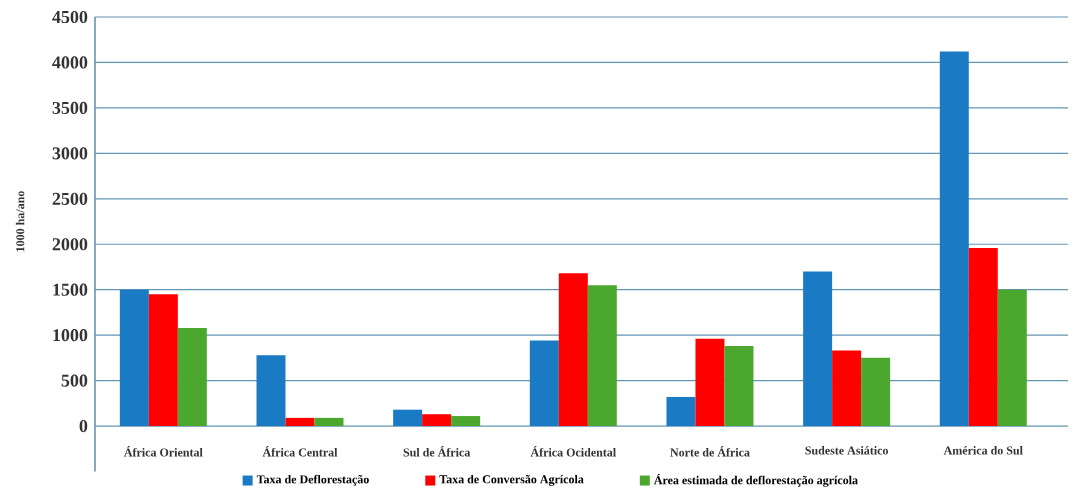 This screenshot has height=493, width=1075. What do you see at coordinates (511, 480) in the screenshot?
I see `legend-label: Taxa de Conversão Agrícola` at bounding box center [511, 480].